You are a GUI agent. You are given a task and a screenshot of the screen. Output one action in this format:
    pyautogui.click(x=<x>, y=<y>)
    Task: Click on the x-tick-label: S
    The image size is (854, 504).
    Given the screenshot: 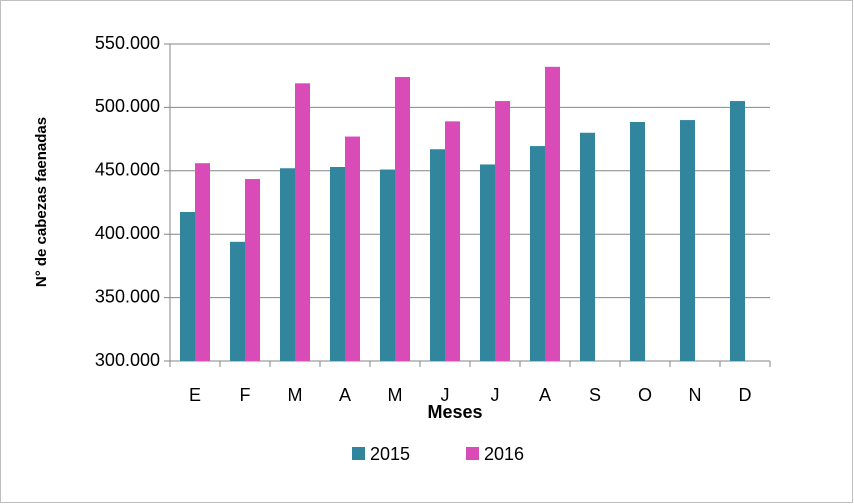 What is the action you would take?
    pyautogui.click(x=595, y=395)
    